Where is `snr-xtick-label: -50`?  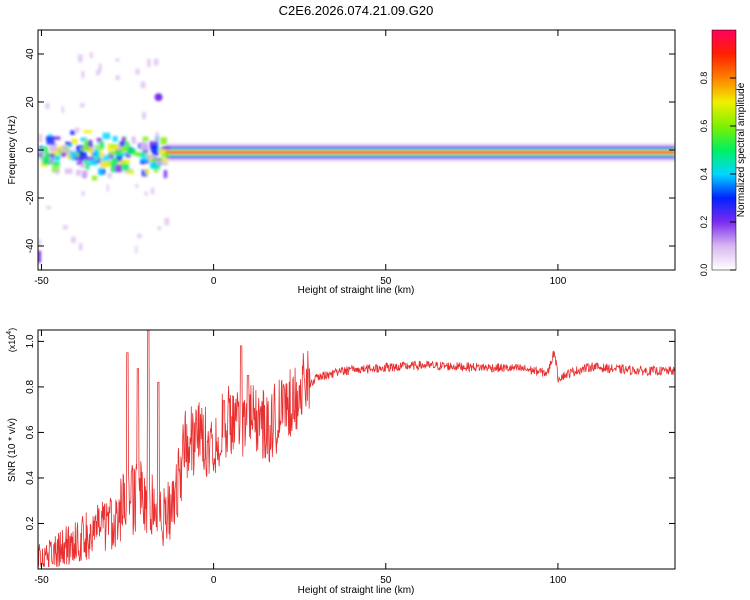
snr-xtick-label: -50 is located at coordinates (41, 580).